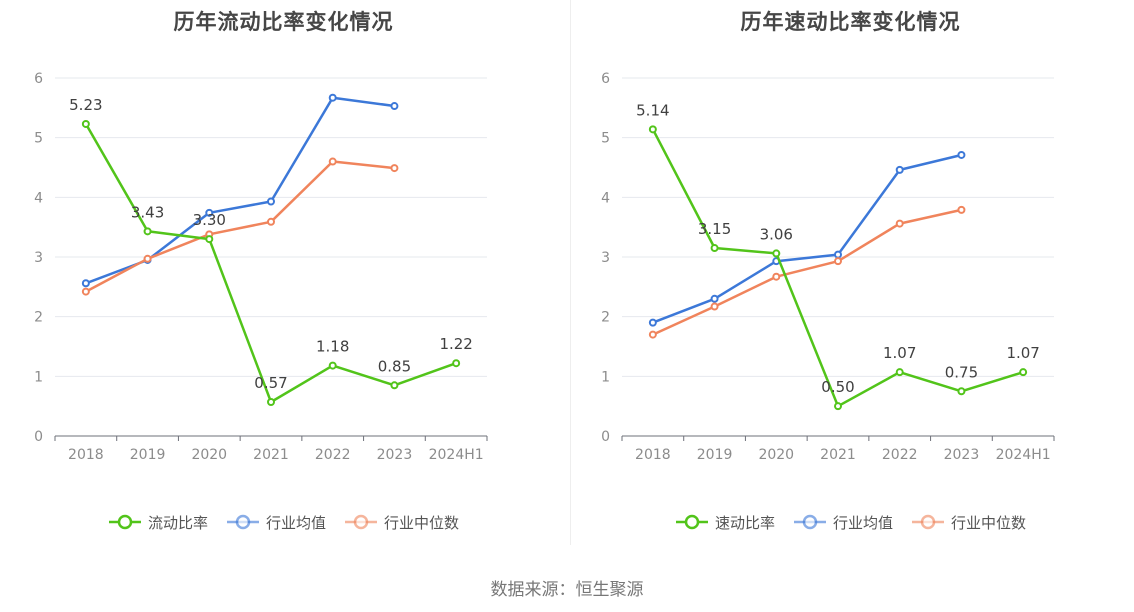 The height and width of the screenshot is (612, 1134). What do you see at coordinates (209, 220) in the screenshot?
I see `data-label: 3.30` at bounding box center [209, 220].